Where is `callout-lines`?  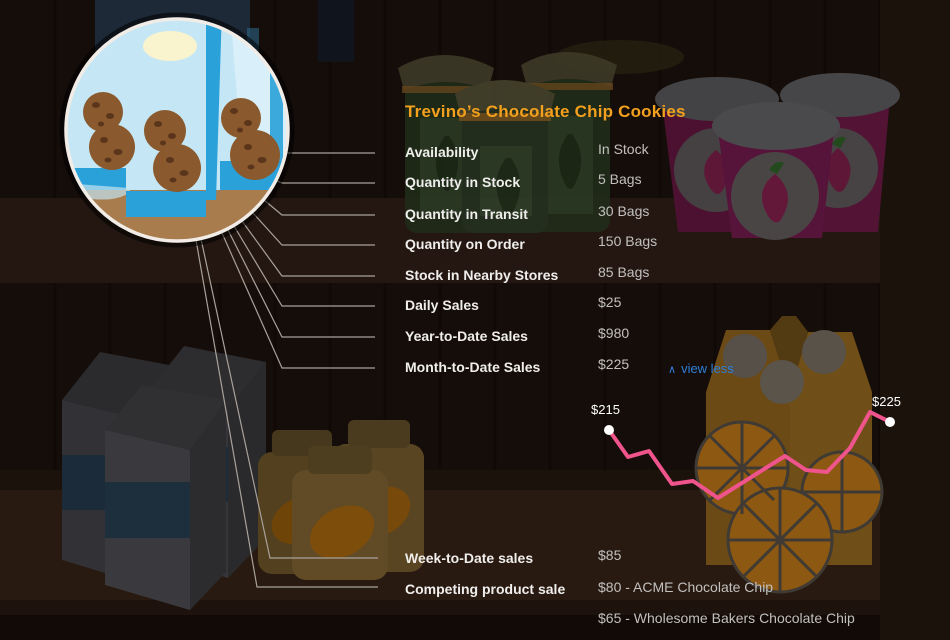 callout-lines is located at coordinates (286, 370).